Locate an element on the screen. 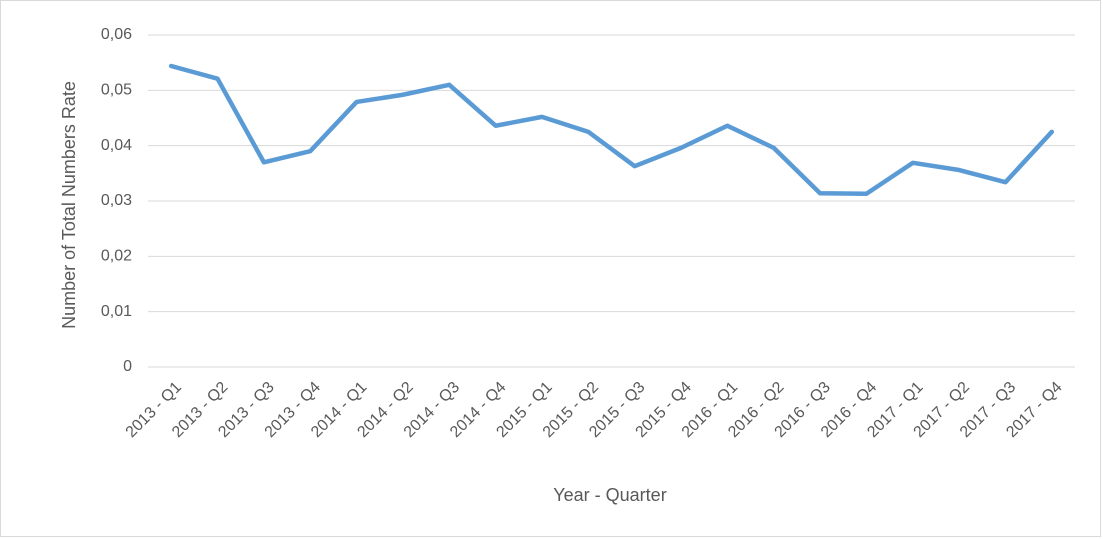 The image size is (1103, 539). y-tick-label: 0,04 is located at coordinates (116, 145).